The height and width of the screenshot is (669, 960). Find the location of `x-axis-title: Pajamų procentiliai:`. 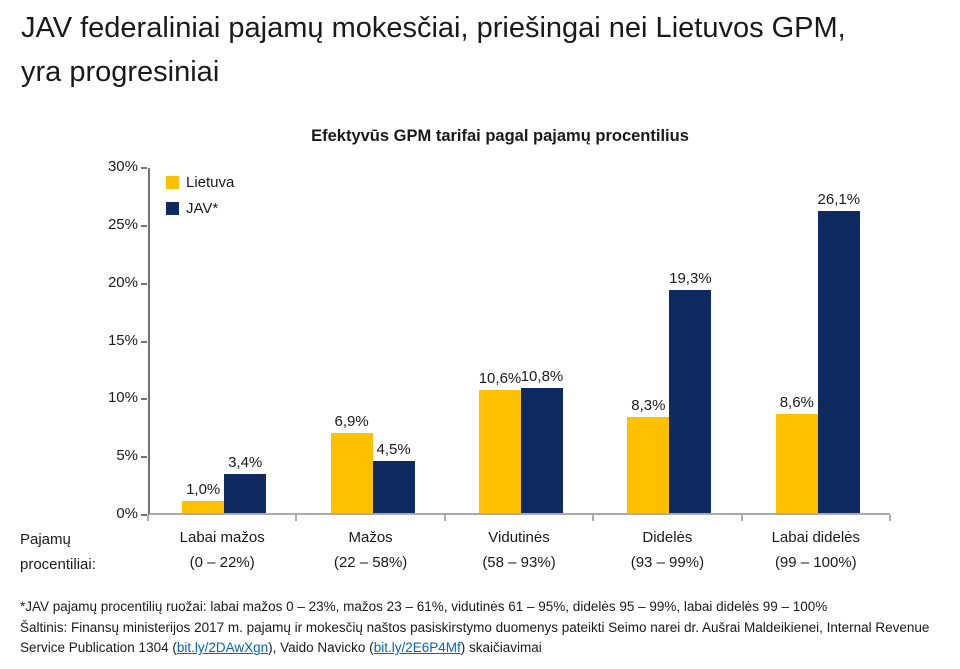

x-axis-title: Pajamų procentiliai: is located at coordinates (80, 552).